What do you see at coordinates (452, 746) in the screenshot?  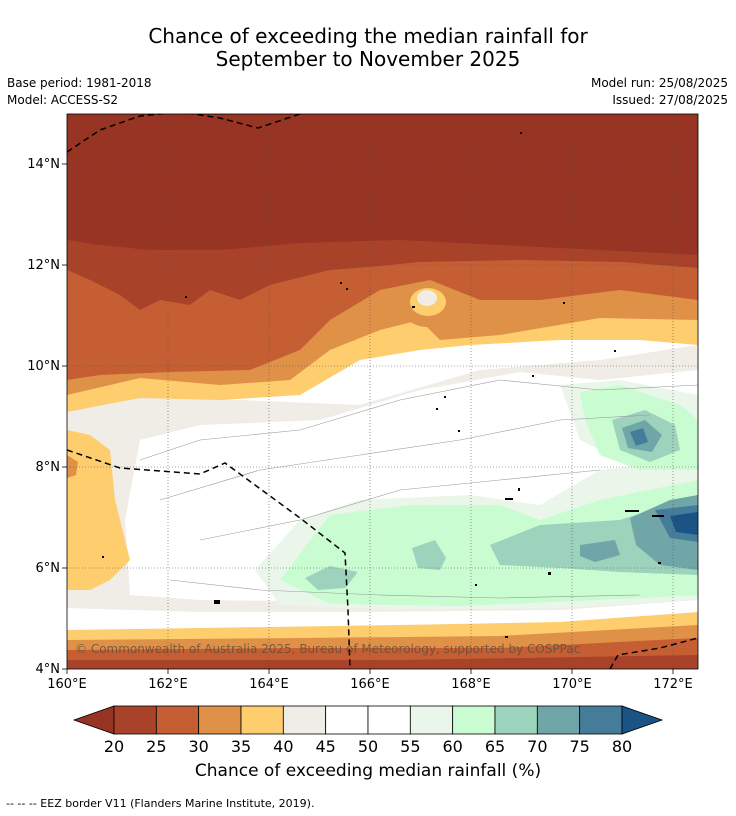 I see `colorbar-tick-label: 60` at bounding box center [452, 746].